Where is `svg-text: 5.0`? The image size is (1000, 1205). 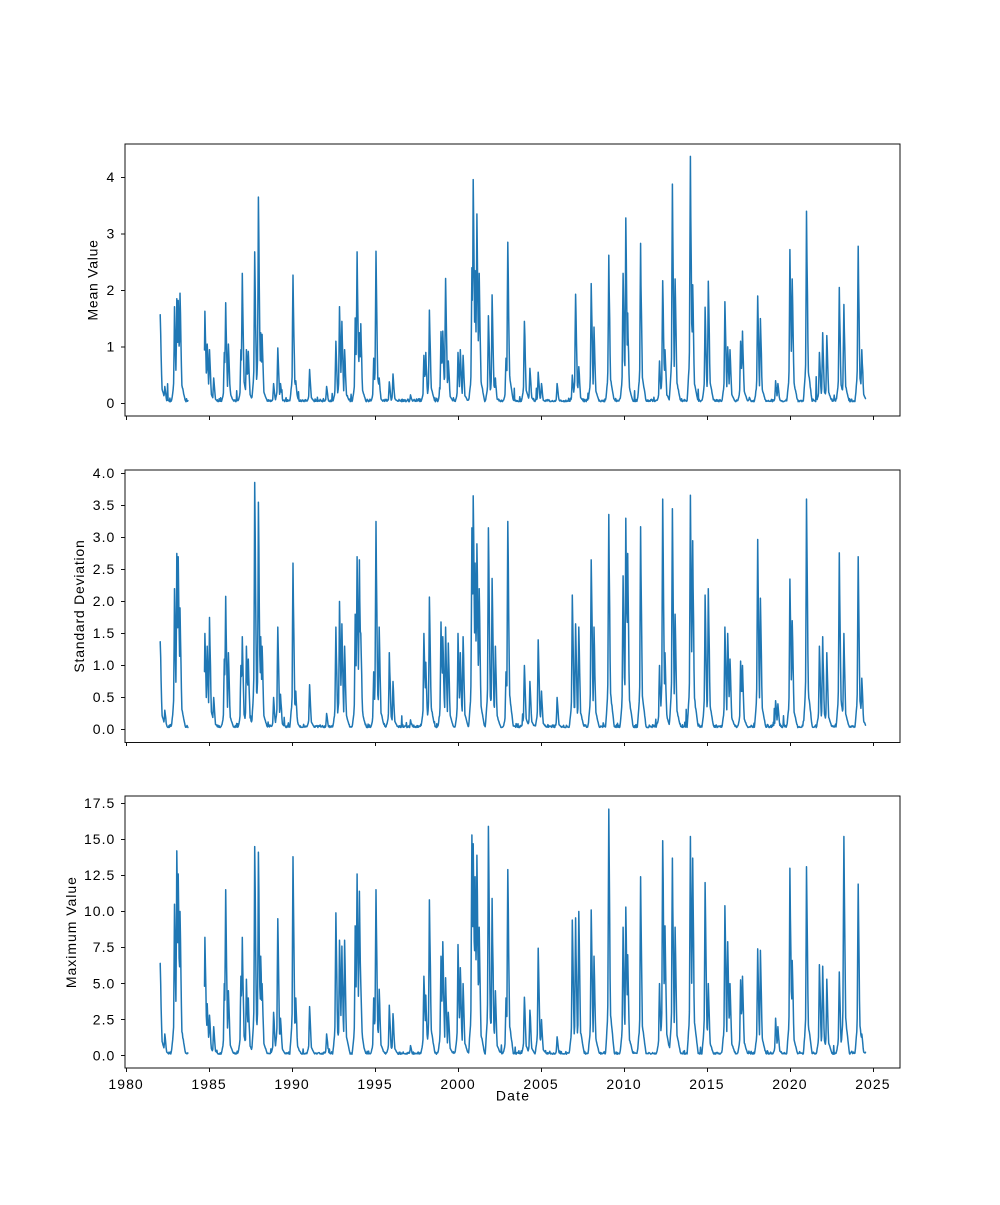
svg-text: 5.0 is located at coordinates (104, 983).